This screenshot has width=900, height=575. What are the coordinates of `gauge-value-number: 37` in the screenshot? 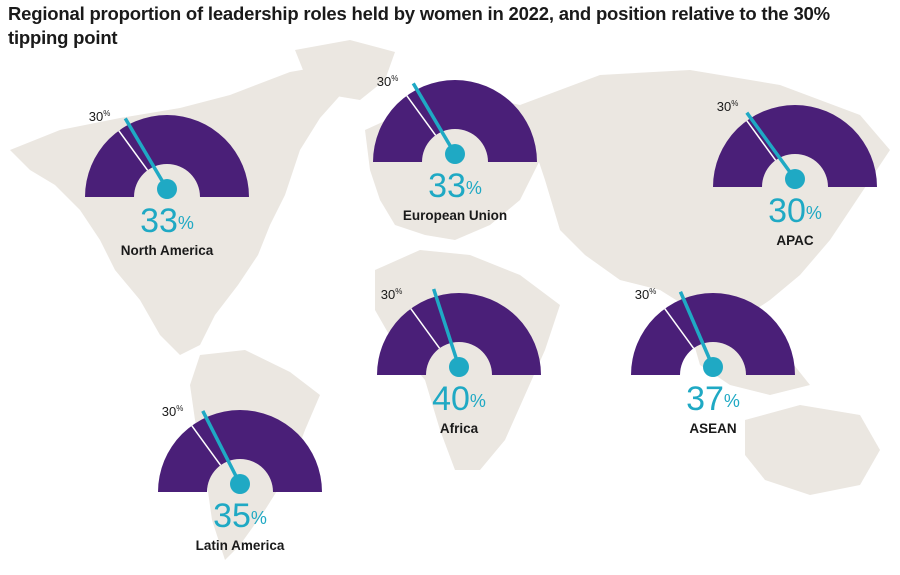 It's located at (705, 399).